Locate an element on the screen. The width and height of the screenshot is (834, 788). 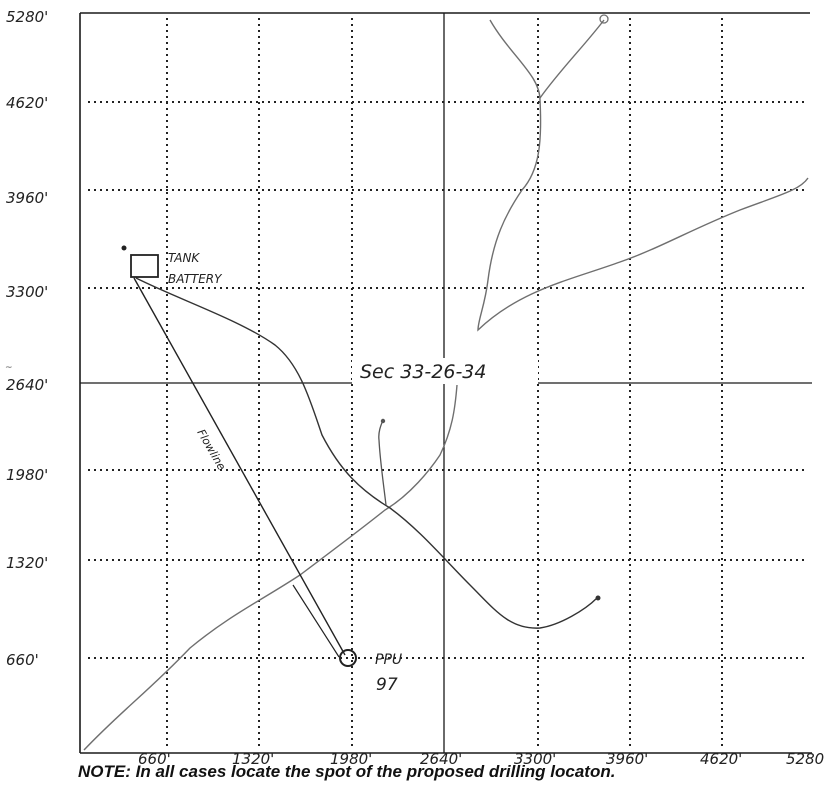
x-axis-labels: 660' 1320' 1980' 2640' 3300' 3960' 4620' 5280 is located at coordinates (481, 759).